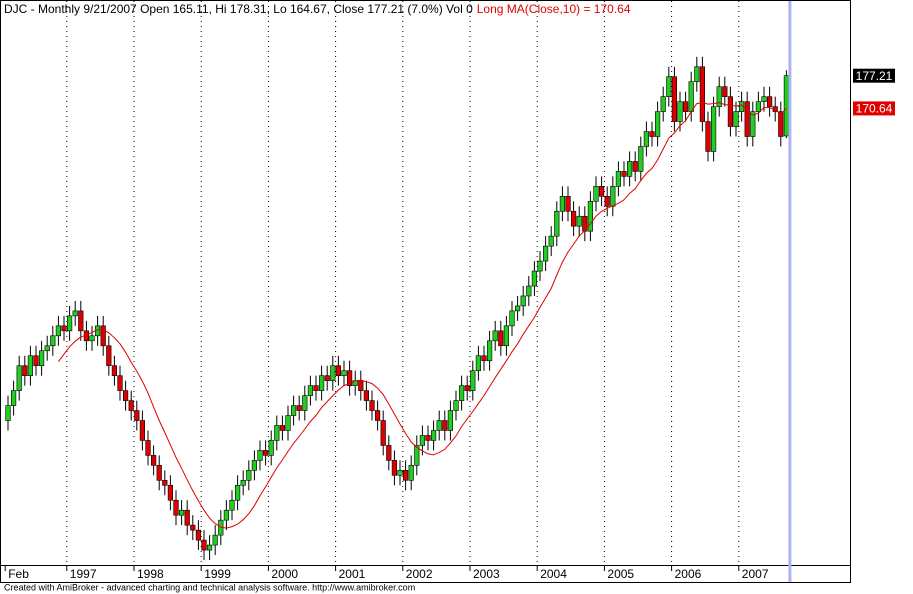 Image resolution: width=913 pixels, height=594 pixels. I want to click on value-label: 177.21, so click(874, 76).